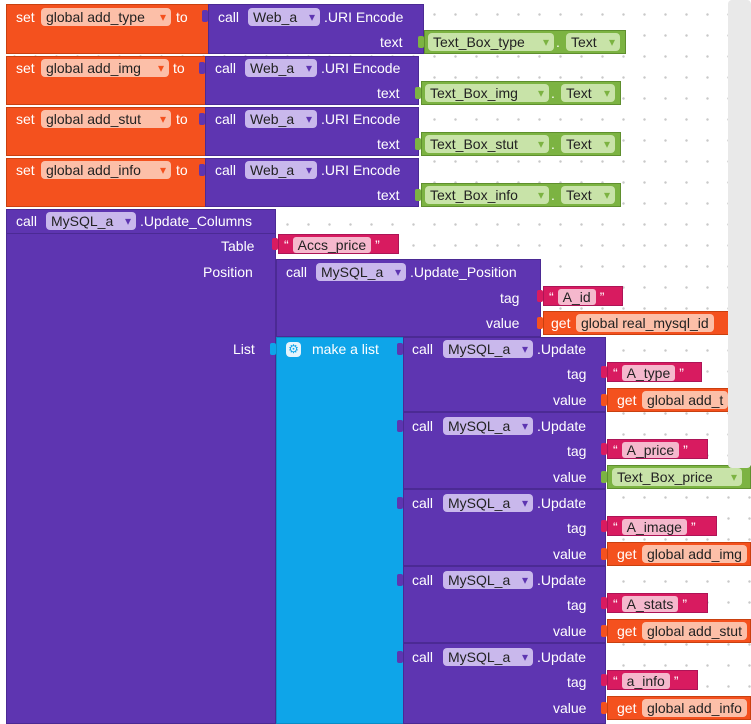  What do you see at coordinates (504, 374) in the screenshot?
I see `mysql-update-block` at bounding box center [504, 374].